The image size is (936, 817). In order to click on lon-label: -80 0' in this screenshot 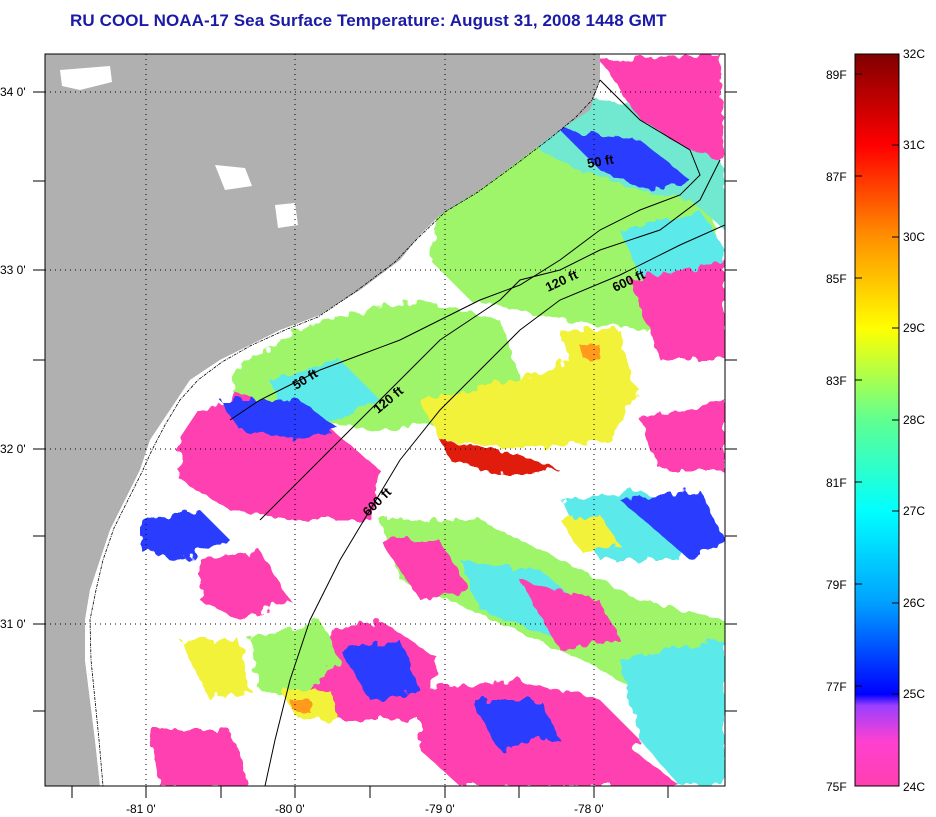, I will do `click(290, 809)`.